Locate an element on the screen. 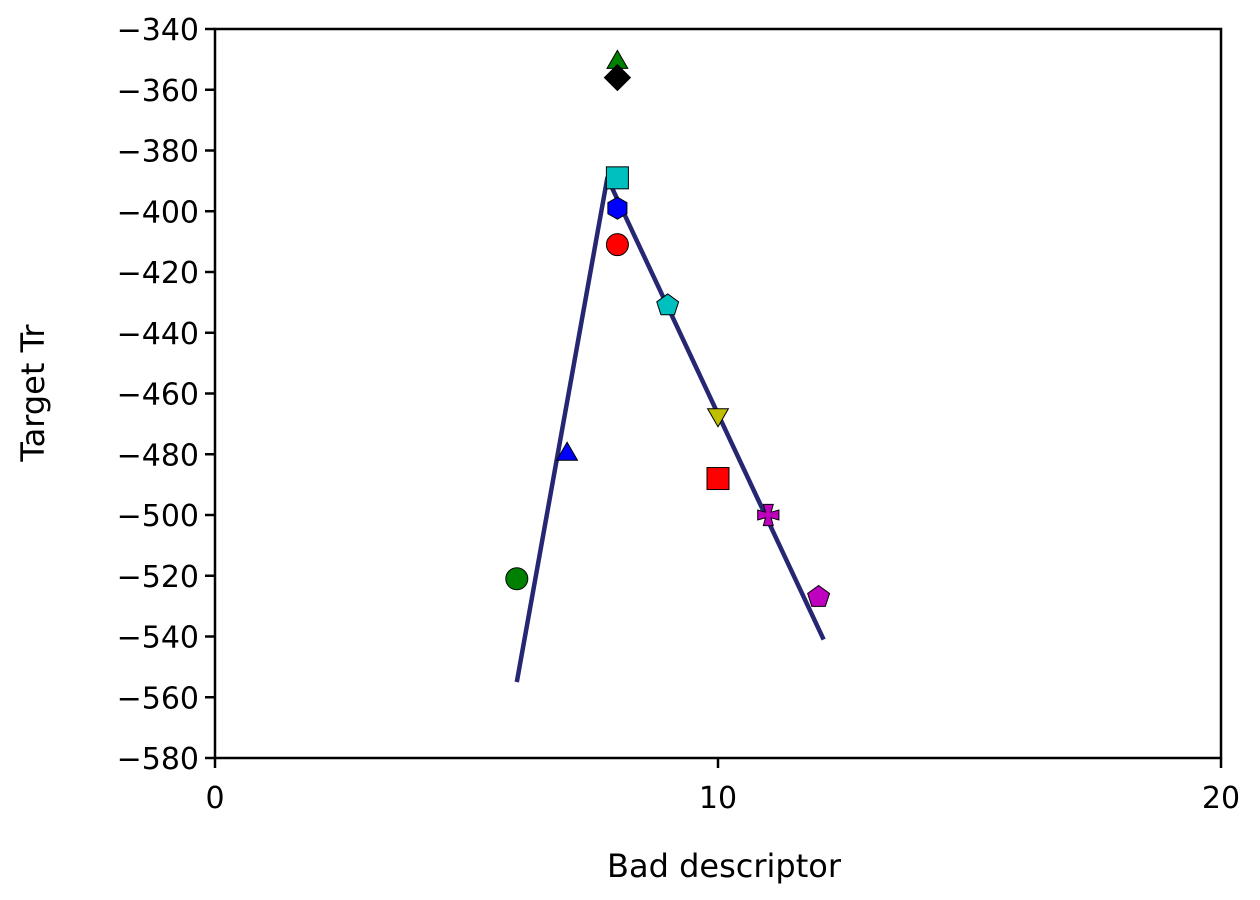  x-tick-label: 0 is located at coordinates (214, 798).